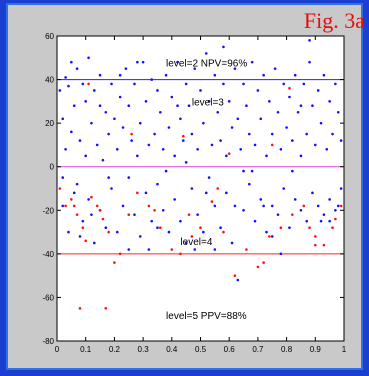  Describe the element at coordinates (144, 349) in the screenshot. I see `x-tick-label: 0.3` at that location.